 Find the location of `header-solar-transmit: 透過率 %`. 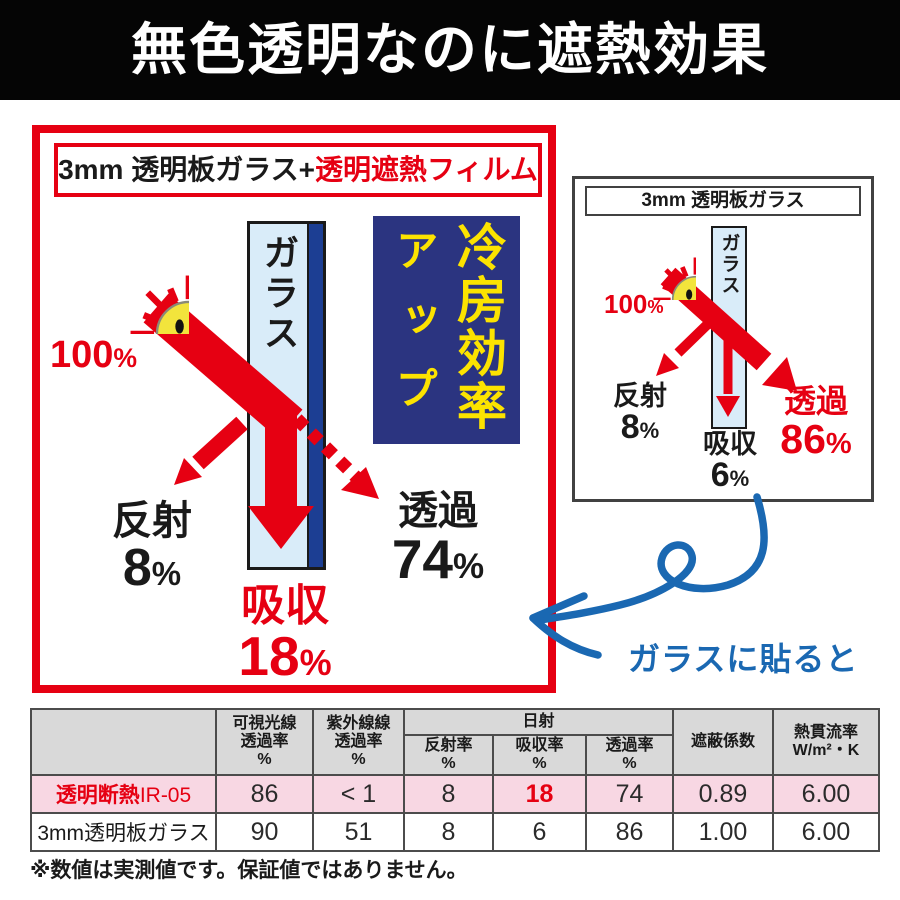

header-solar-transmit: 透過率 % is located at coordinates (629, 755).